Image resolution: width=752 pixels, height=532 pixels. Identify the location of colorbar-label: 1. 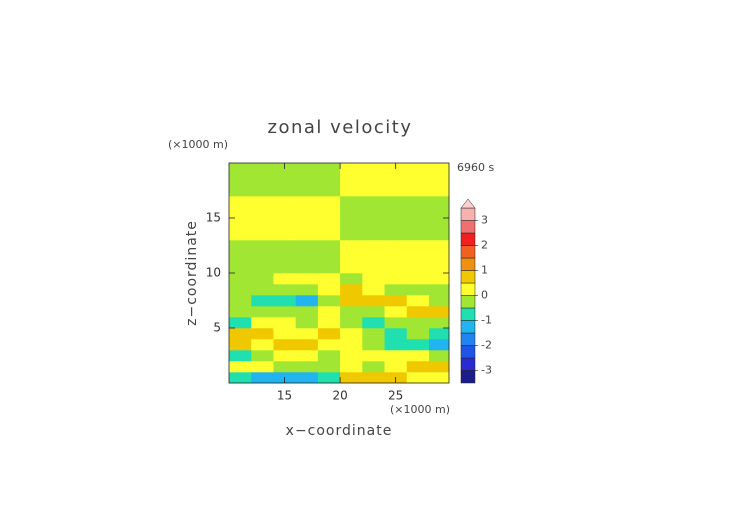
(484, 270).